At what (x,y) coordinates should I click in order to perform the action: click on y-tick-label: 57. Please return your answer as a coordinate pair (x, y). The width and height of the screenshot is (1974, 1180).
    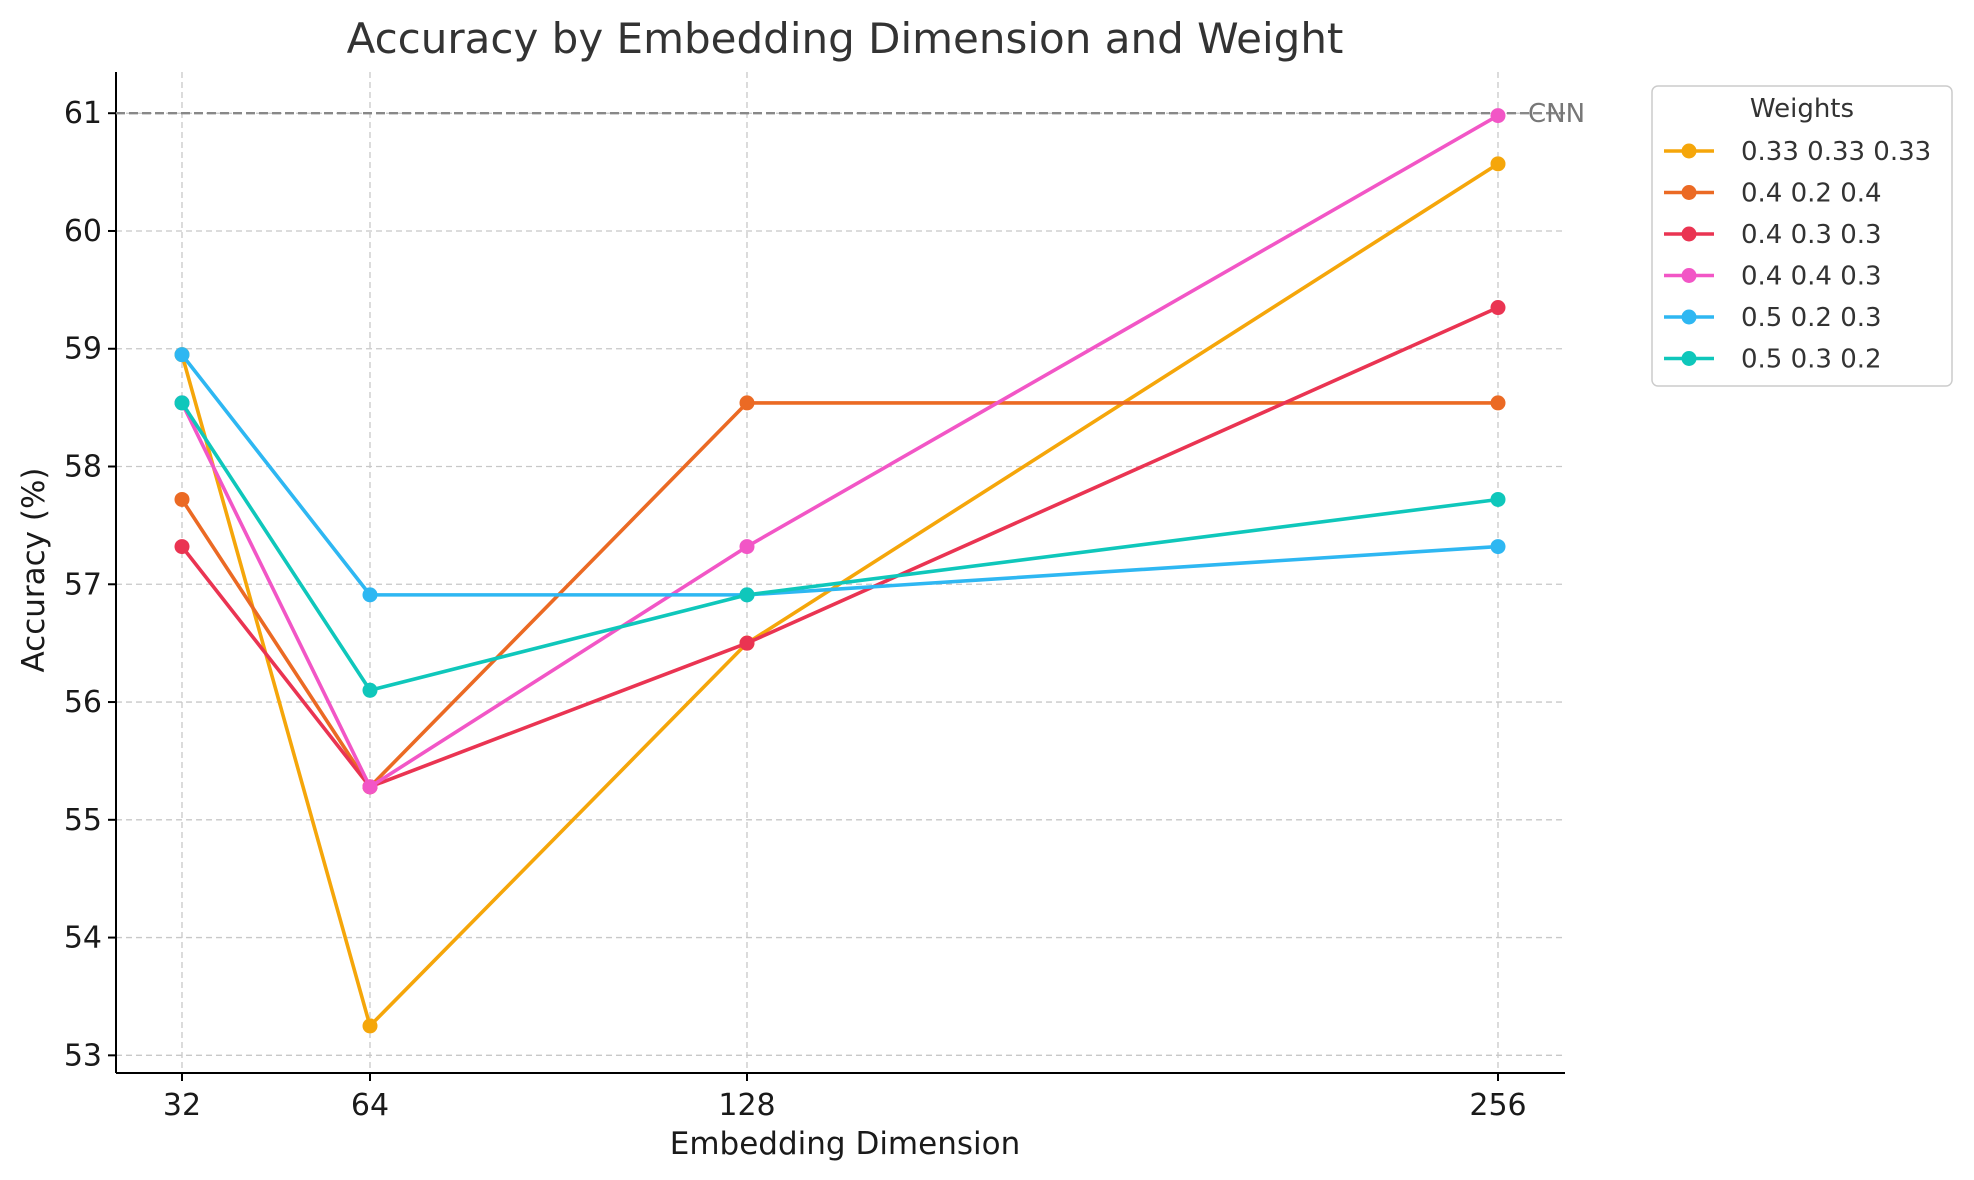
    Looking at the image, I should click on (83, 584).